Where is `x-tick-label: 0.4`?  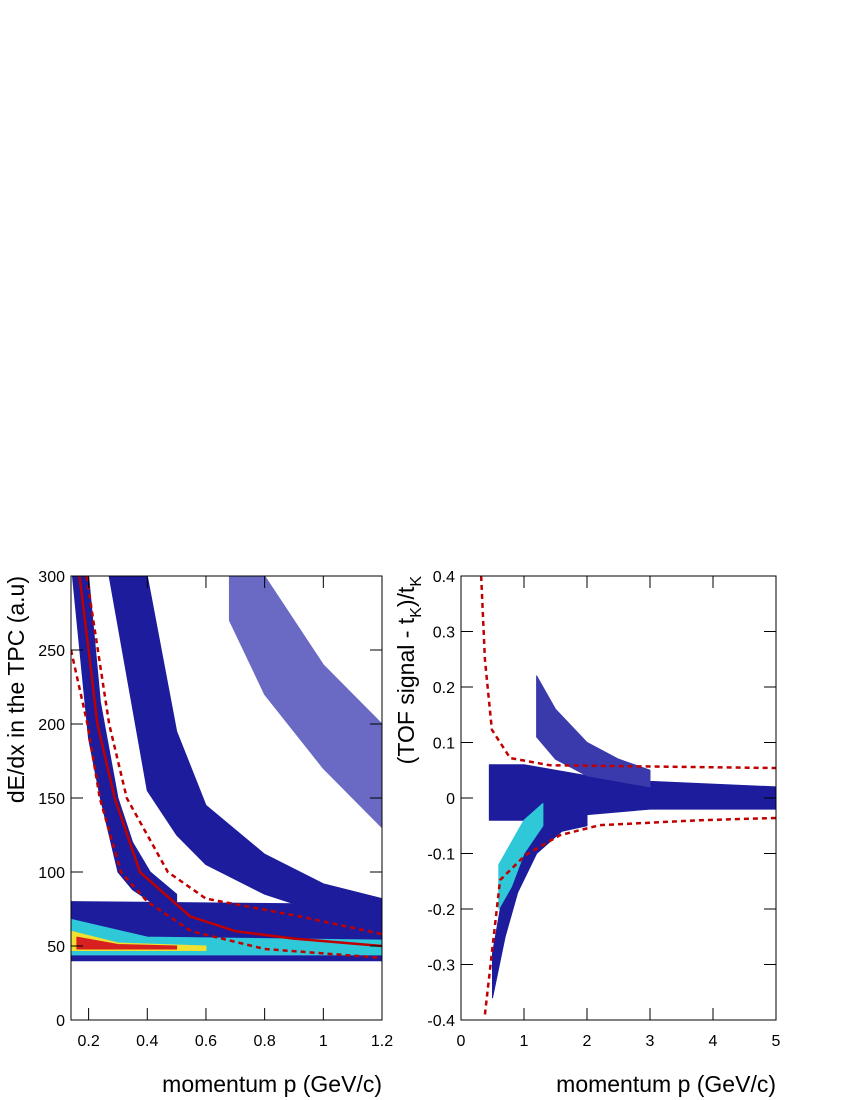
x-tick-label: 0.4 is located at coordinates (147, 1041).